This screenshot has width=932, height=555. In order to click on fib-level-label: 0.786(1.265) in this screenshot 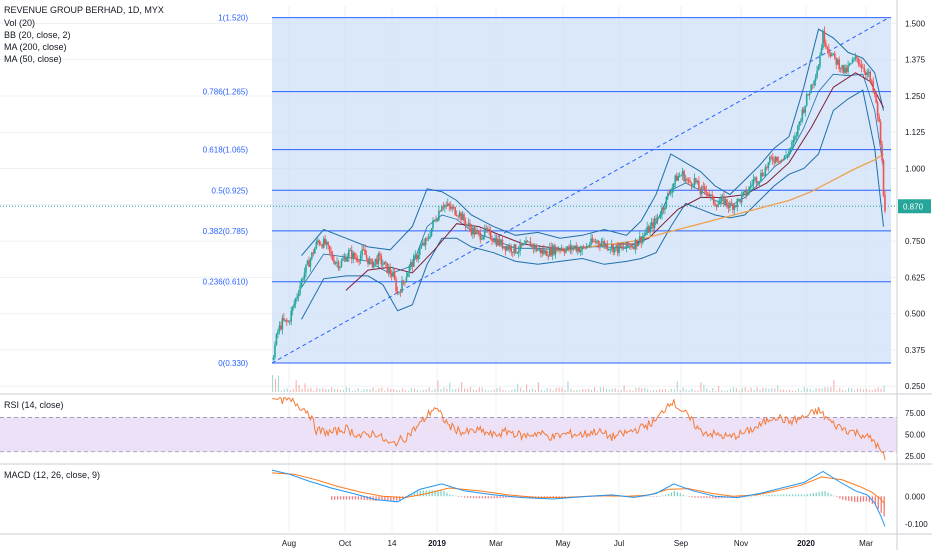, I will do `click(226, 92)`.